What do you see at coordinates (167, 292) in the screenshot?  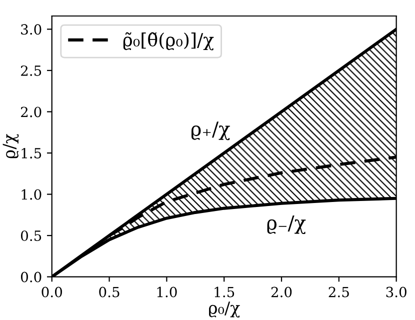 I see `x-tick-label: 1.0` at bounding box center [167, 292].